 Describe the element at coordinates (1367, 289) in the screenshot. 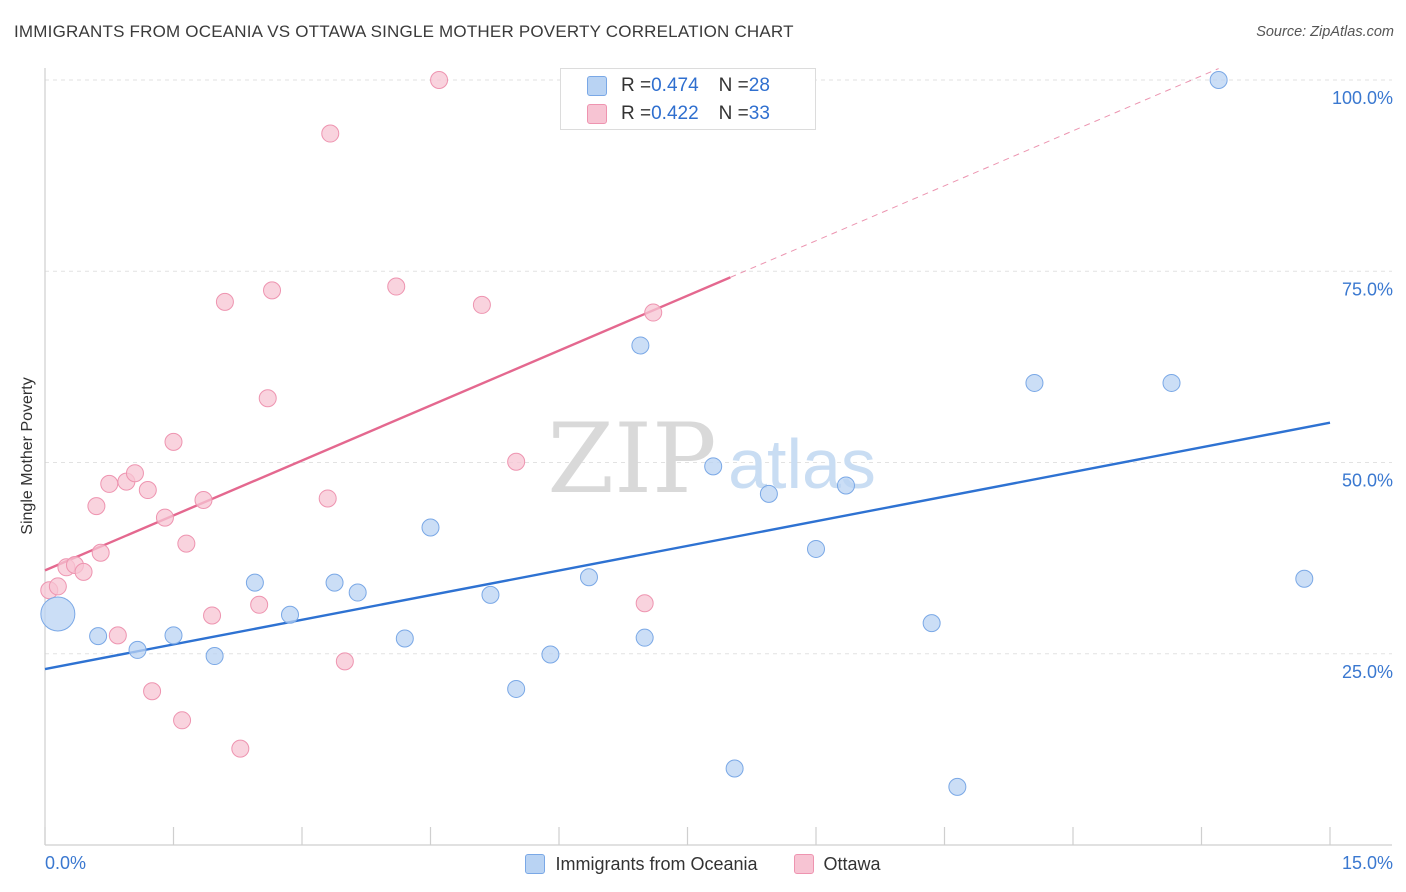

I see `y-tick-label: 75.0%` at that location.